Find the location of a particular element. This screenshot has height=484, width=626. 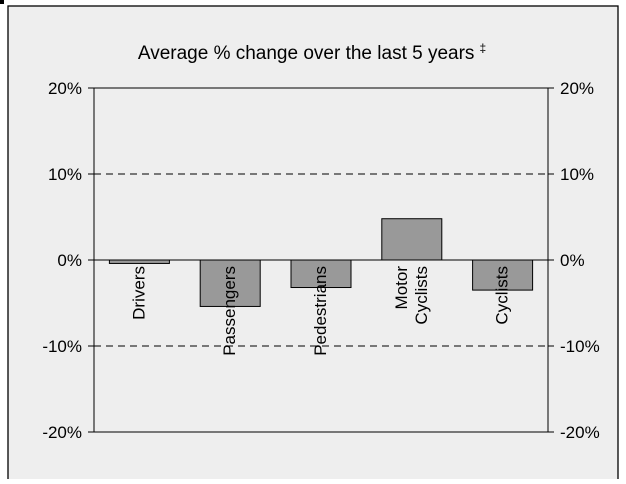

category-label: Passengers is located at coordinates (229, 311).